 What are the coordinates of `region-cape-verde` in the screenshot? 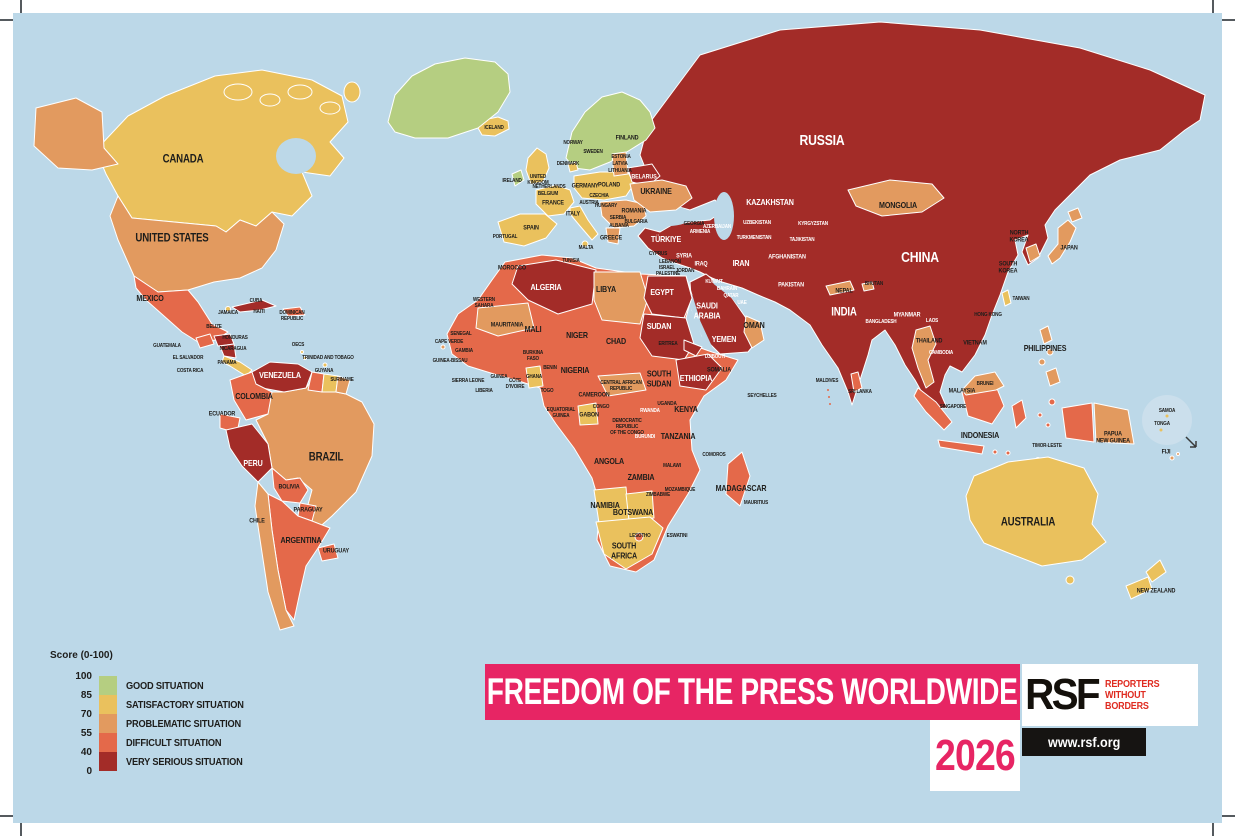 It's located at (443, 347).